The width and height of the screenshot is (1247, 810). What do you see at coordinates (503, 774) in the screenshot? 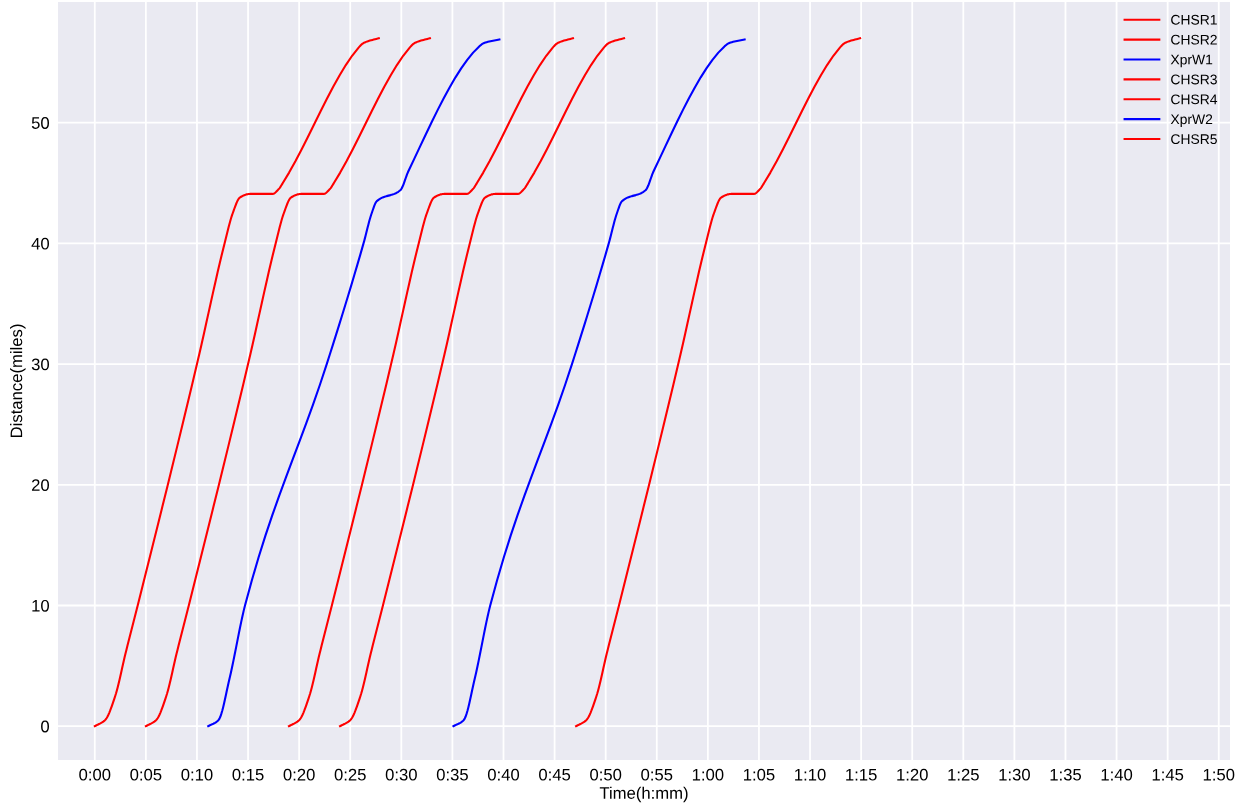
I see `x-tick-label: 0:40` at bounding box center [503, 774].